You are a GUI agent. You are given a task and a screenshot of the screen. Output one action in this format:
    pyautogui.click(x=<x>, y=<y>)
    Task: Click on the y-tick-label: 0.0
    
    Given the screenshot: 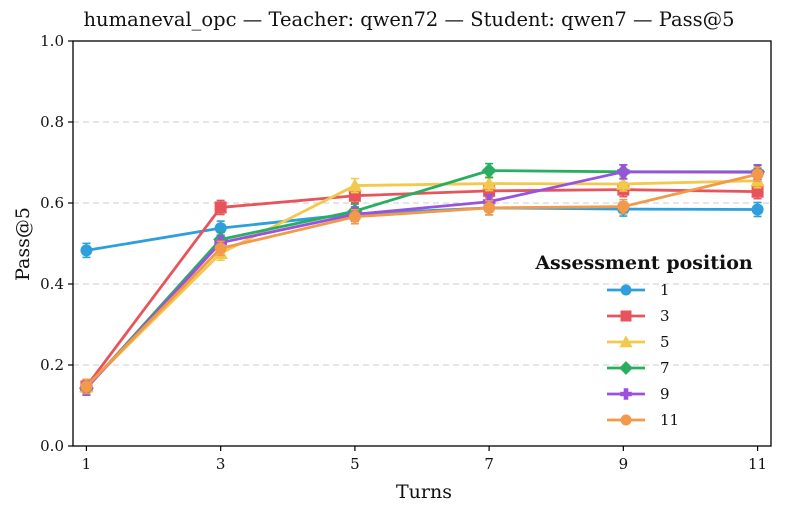 What is the action you would take?
    pyautogui.click(x=52, y=446)
    